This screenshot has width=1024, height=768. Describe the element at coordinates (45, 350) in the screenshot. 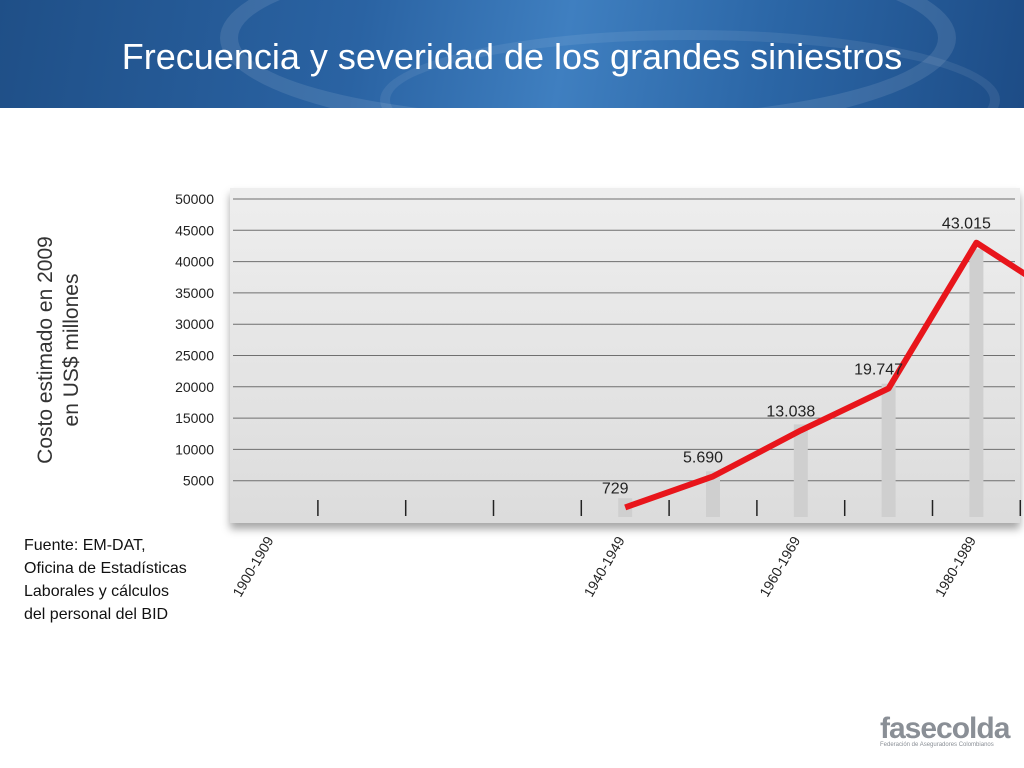

I see `y-axis-title-line-1: Costo estimado en 2009` at that location.